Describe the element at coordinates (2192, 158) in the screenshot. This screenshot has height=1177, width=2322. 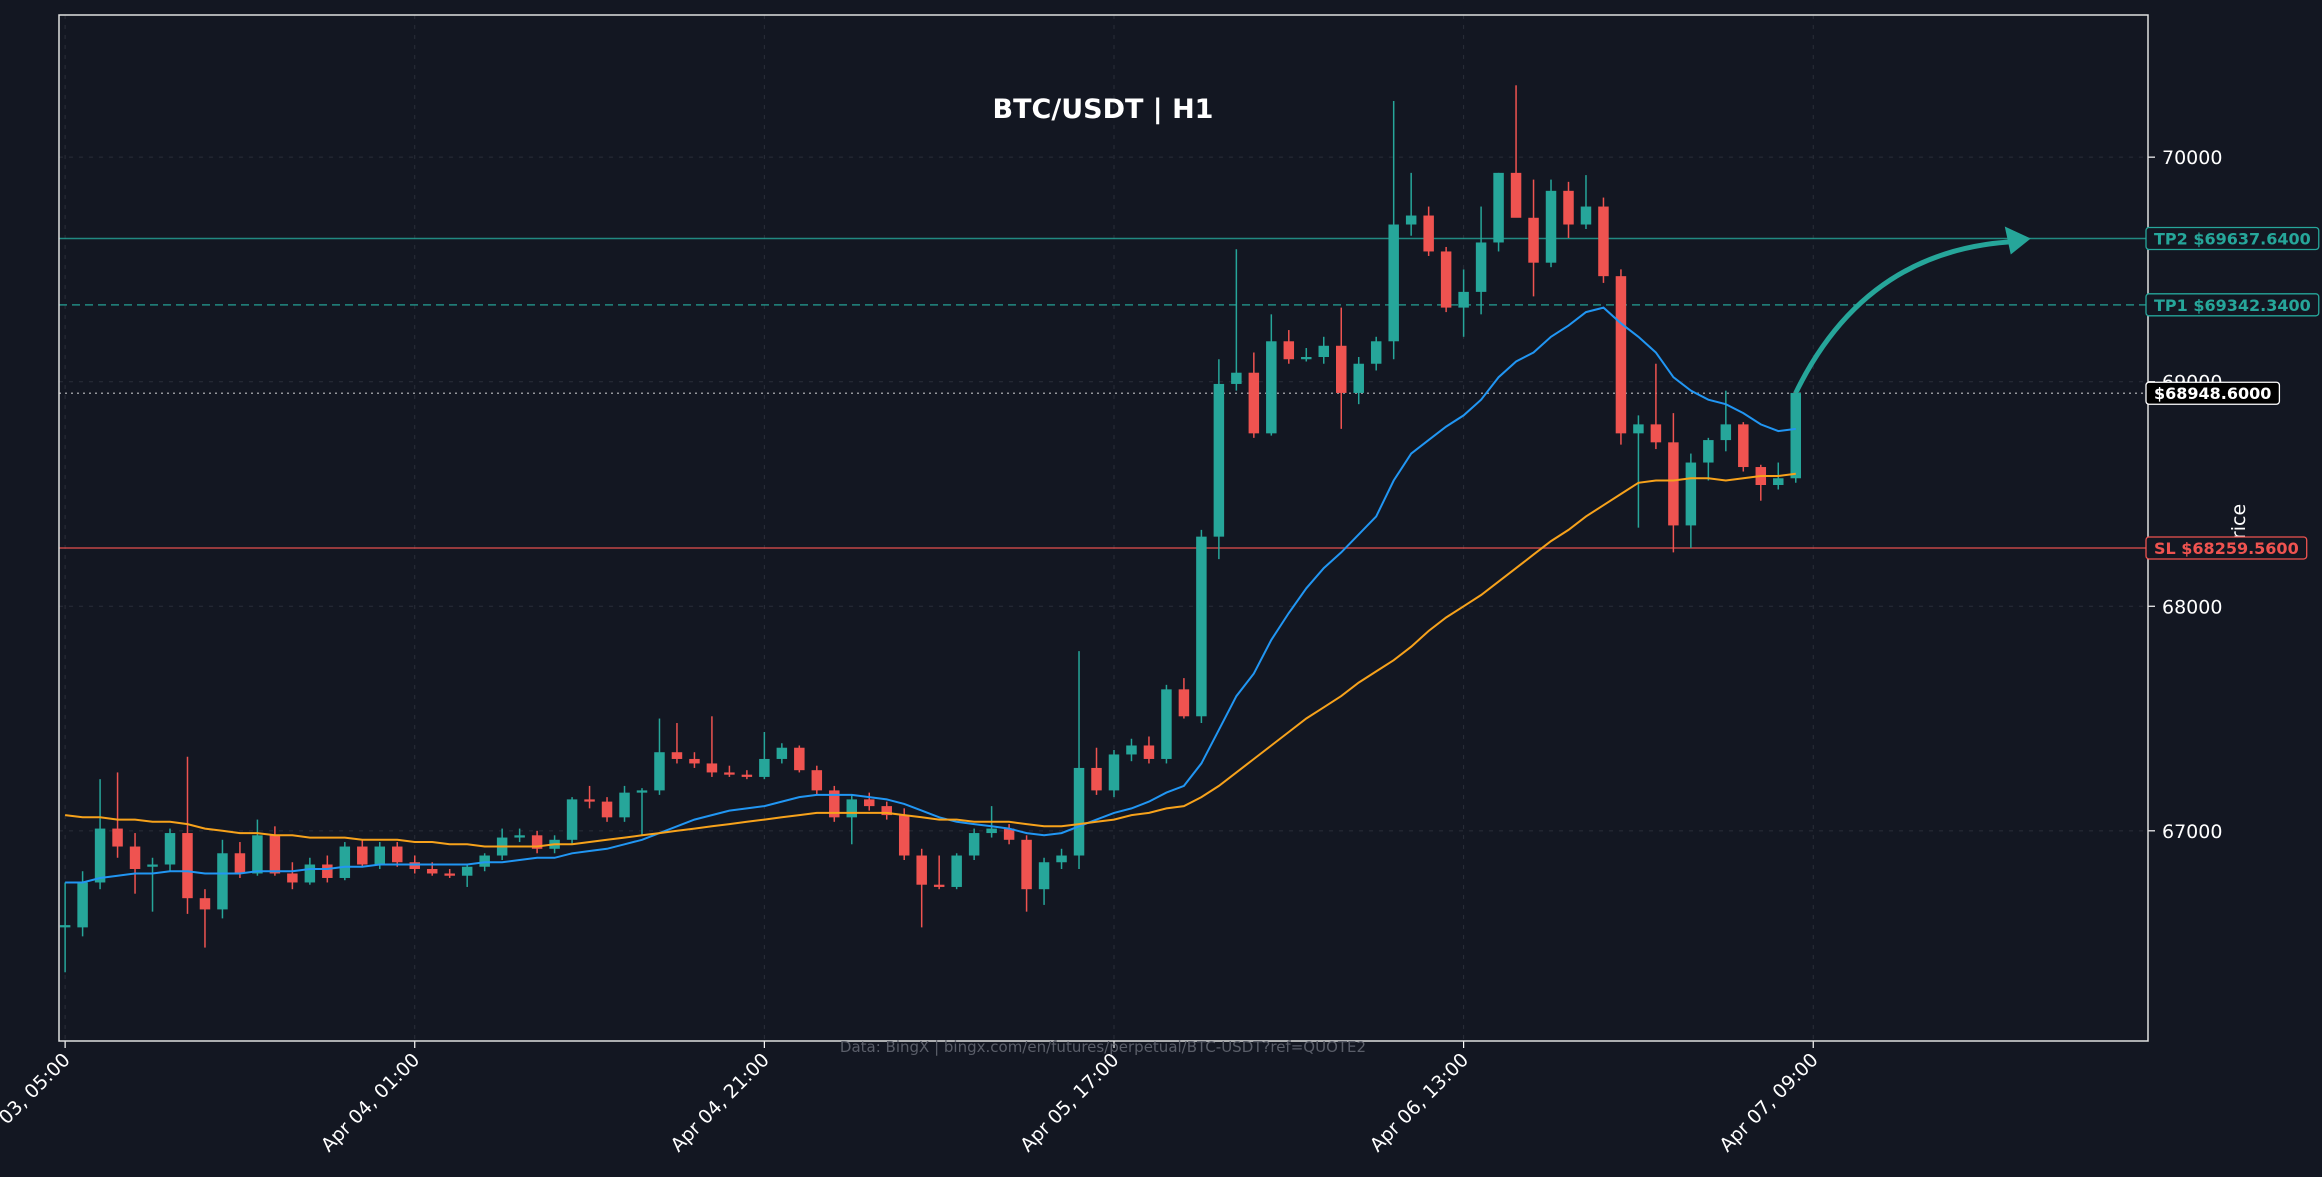
I see `y-tick-label: 70000` at that location.